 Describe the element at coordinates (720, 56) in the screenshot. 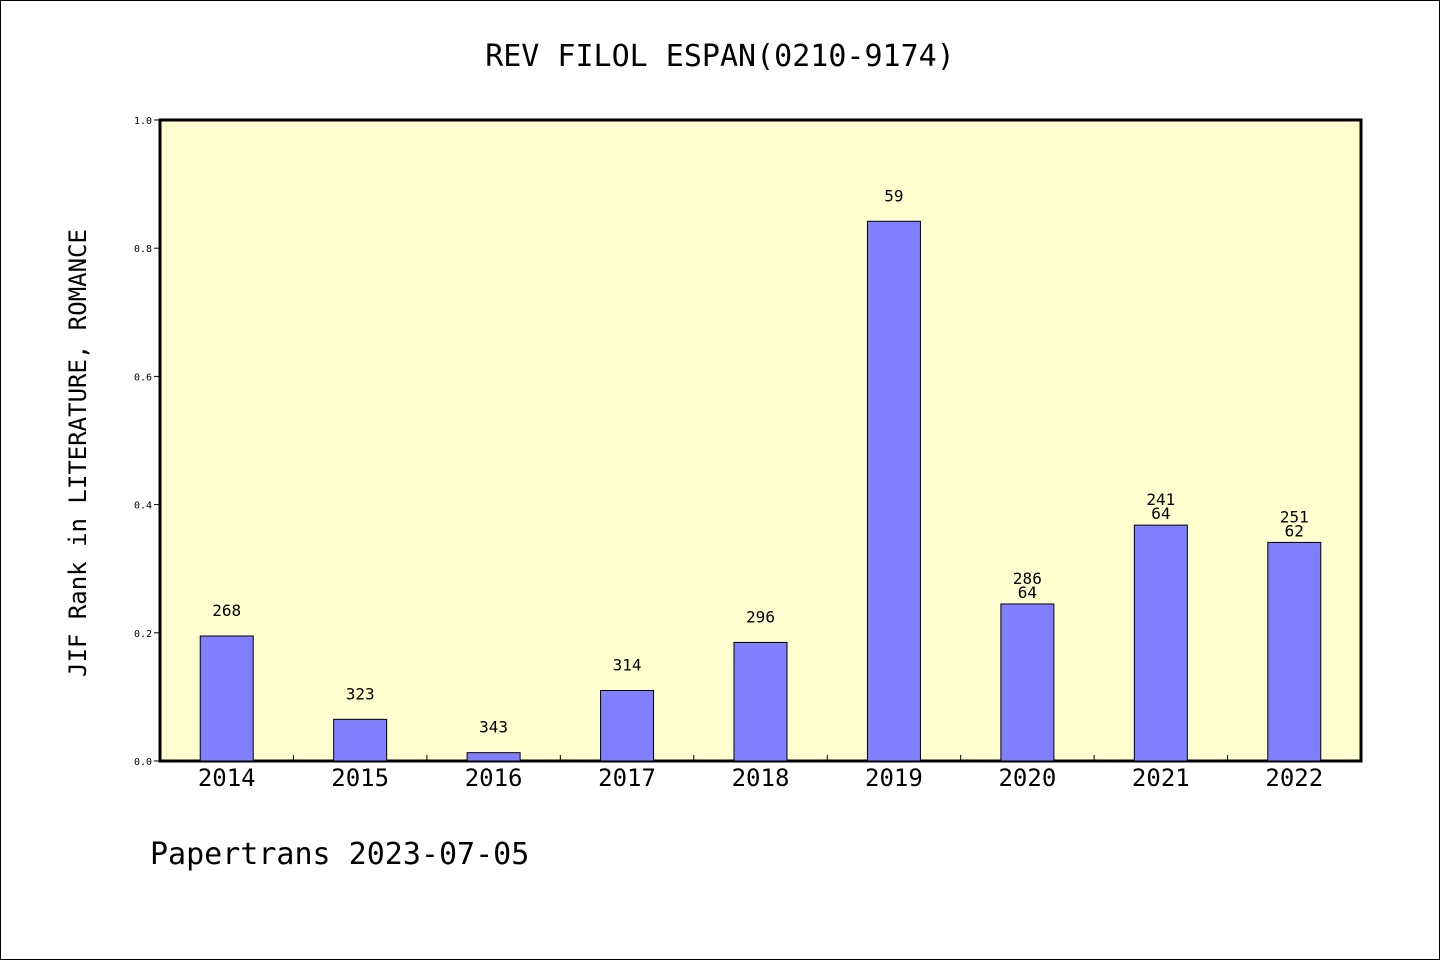

I see `chart-title: REV FILOL ESPAN(0210-9174)` at that location.